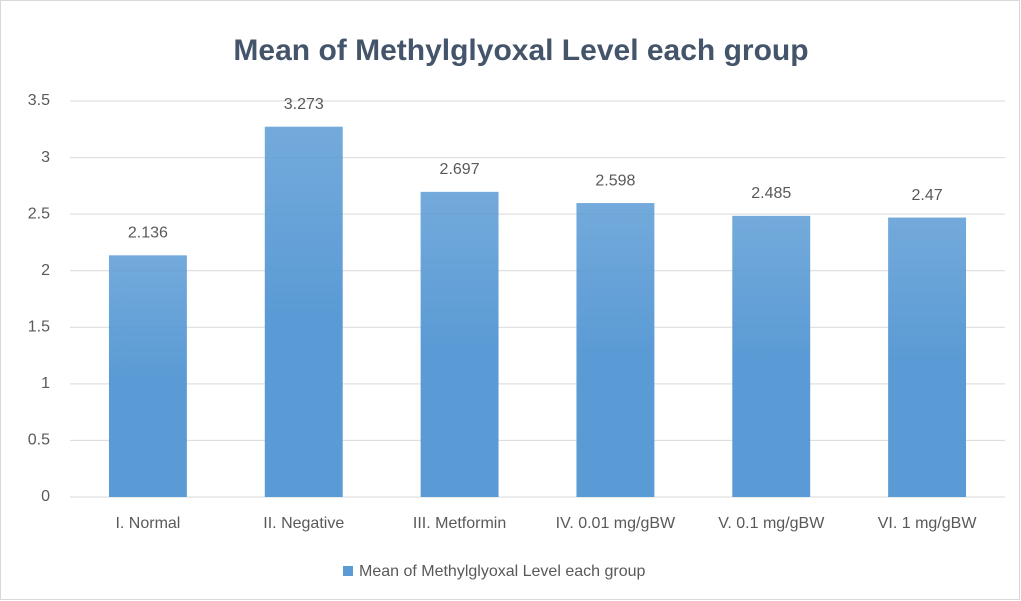 This screenshot has width=1021, height=601. I want to click on x-tick-label: III. Metformin, so click(459, 523).